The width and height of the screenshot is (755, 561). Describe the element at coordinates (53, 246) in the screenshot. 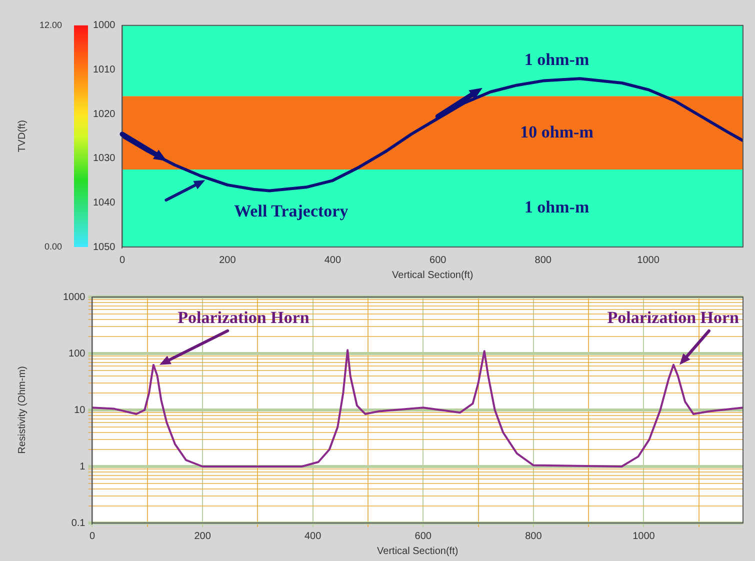

I see `color-bar-label: 0.00` at that location.